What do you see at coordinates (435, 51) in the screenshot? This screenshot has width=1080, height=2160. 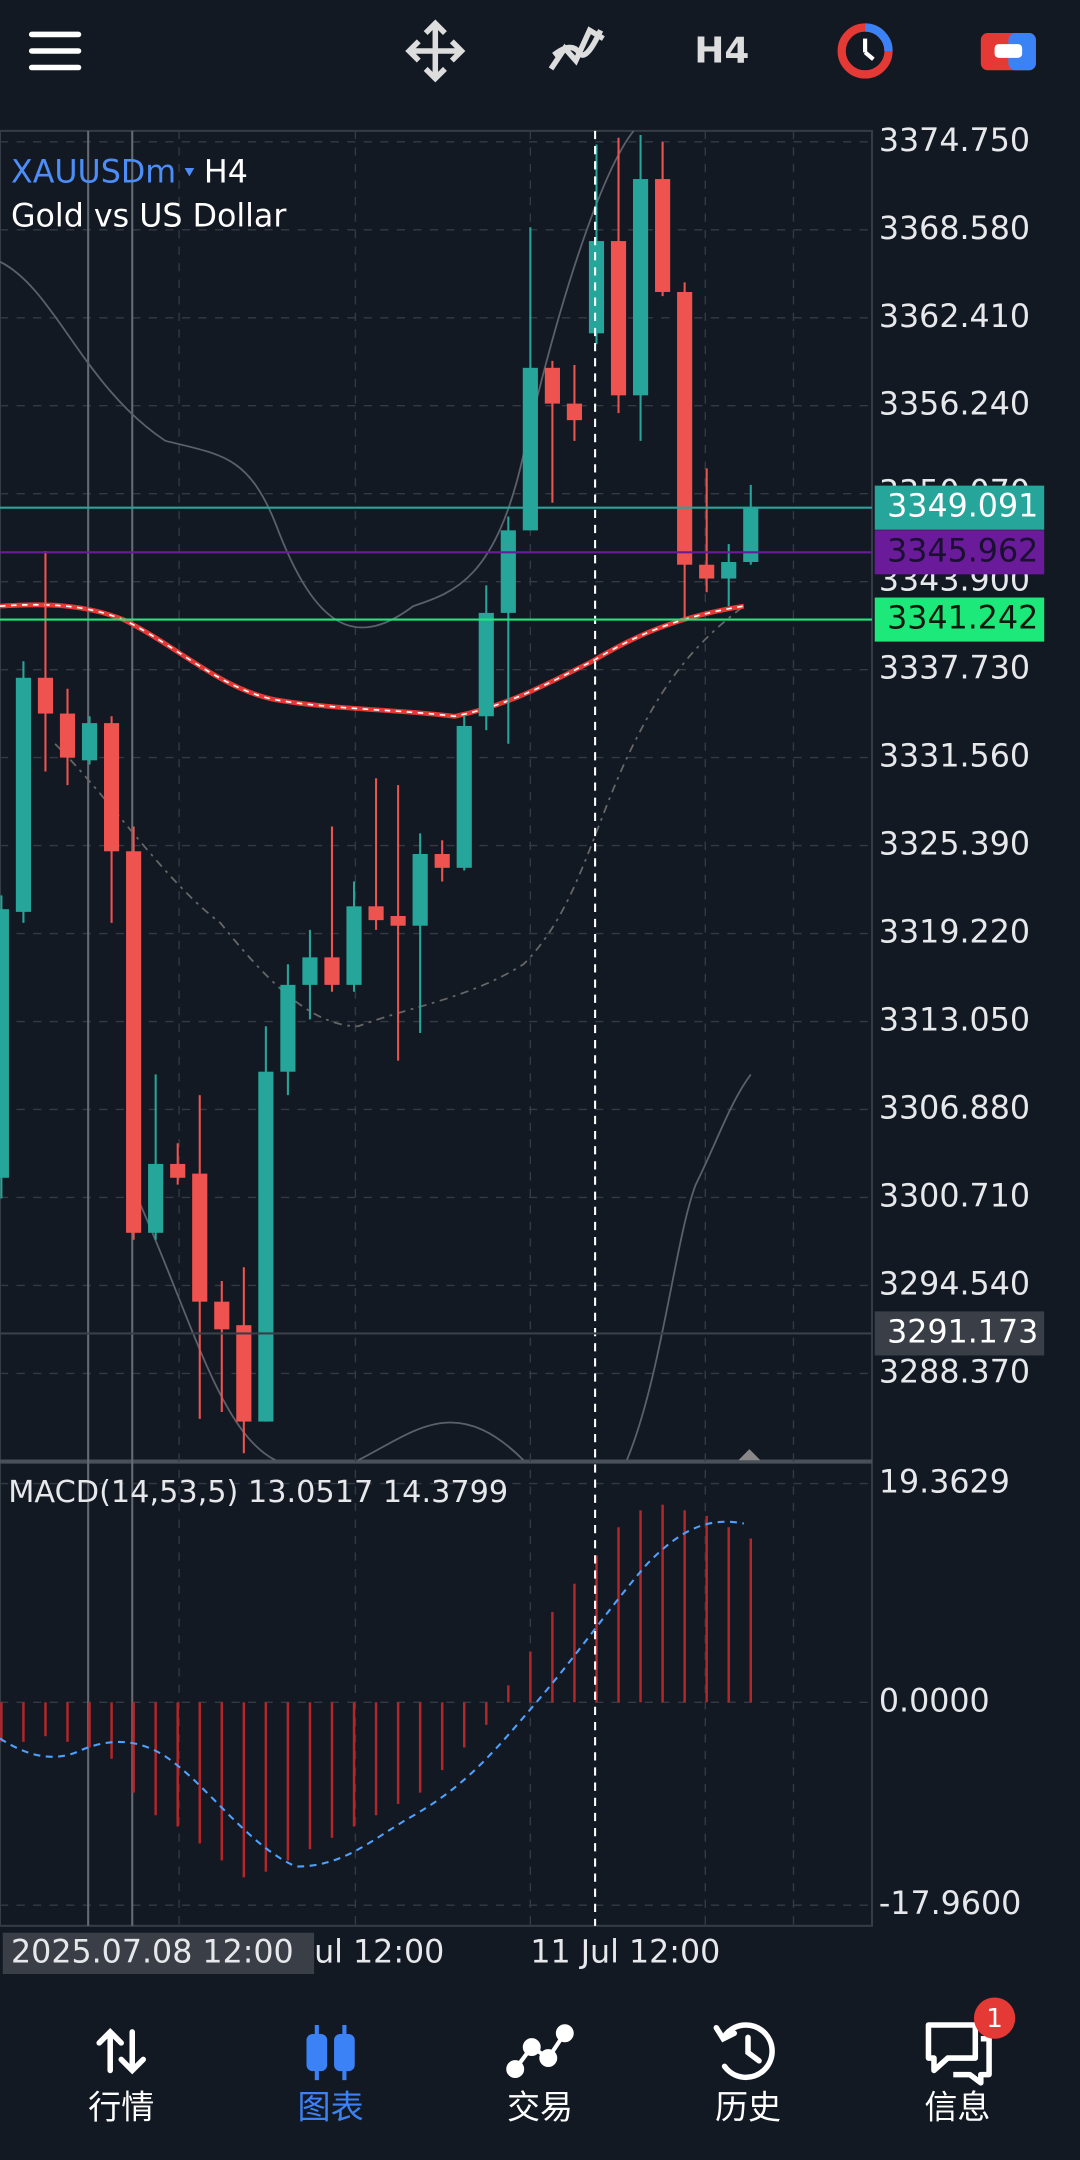 I see `move-button` at bounding box center [435, 51].